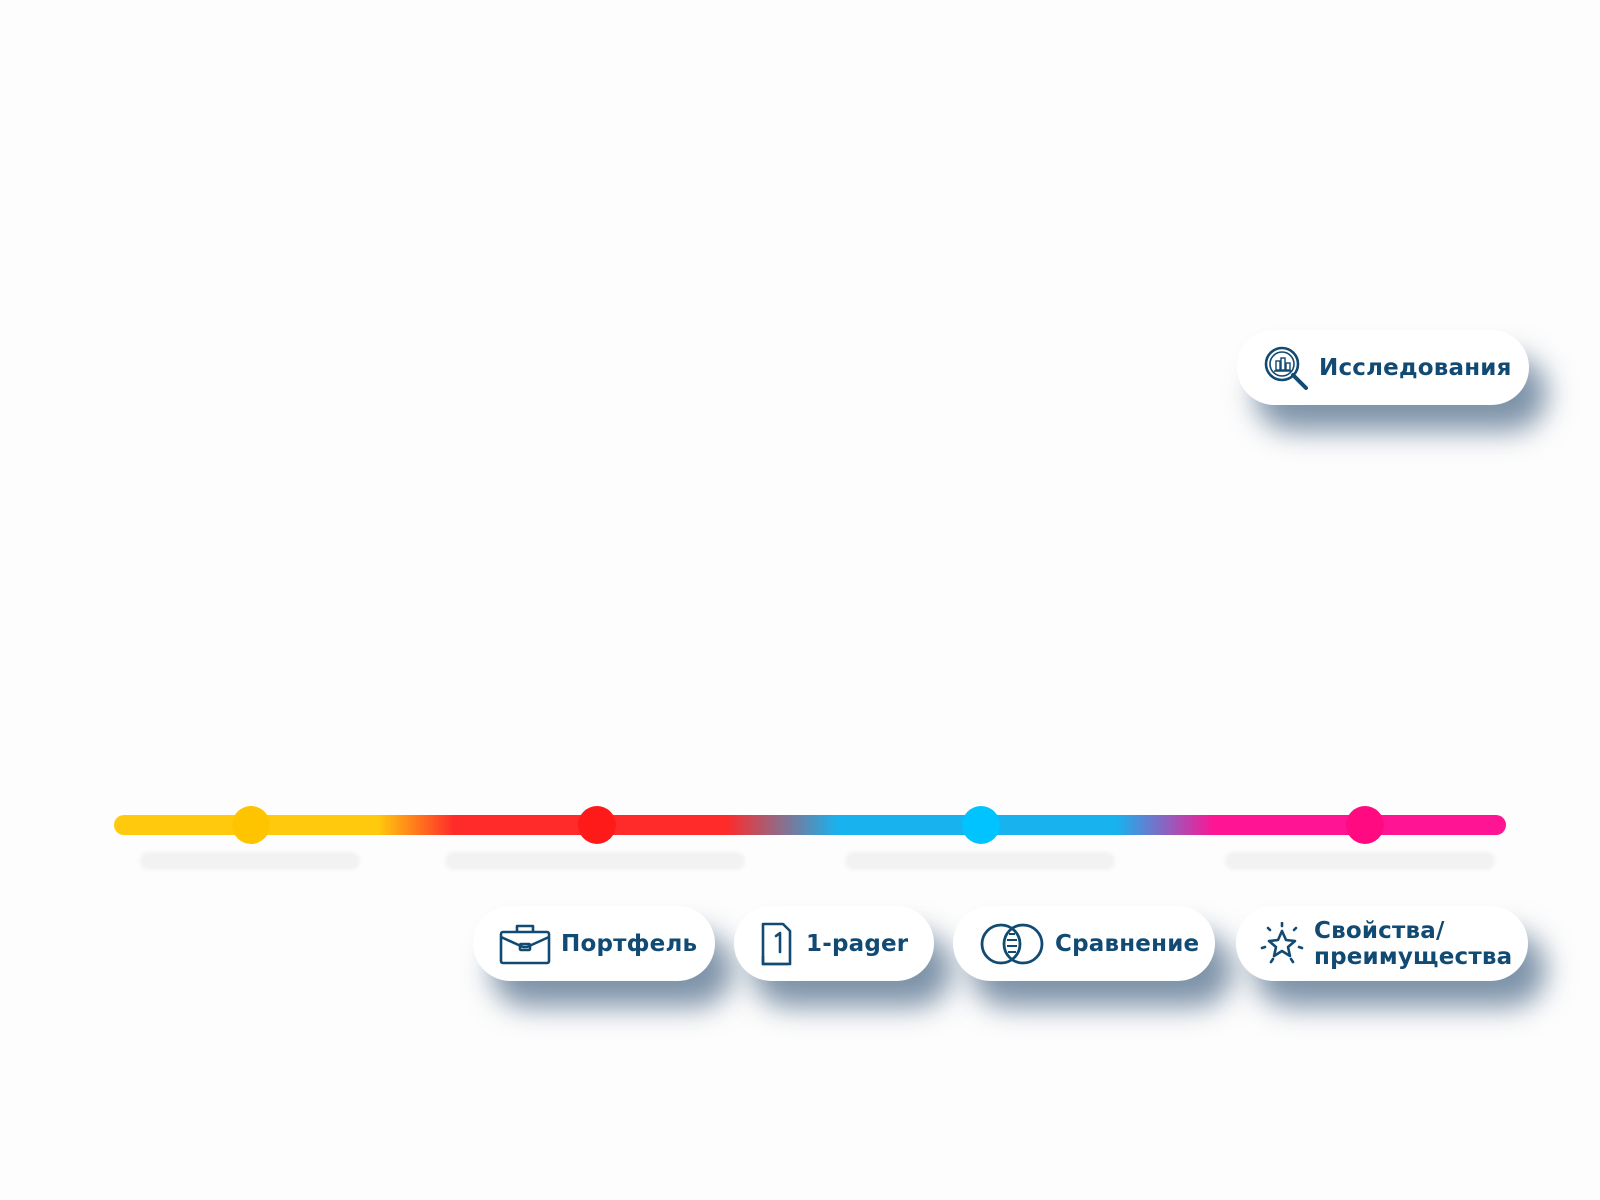 Image resolution: width=1600 pixels, height=1200 pixels. I want to click on one-pager-label: 1-pager, so click(857, 943).